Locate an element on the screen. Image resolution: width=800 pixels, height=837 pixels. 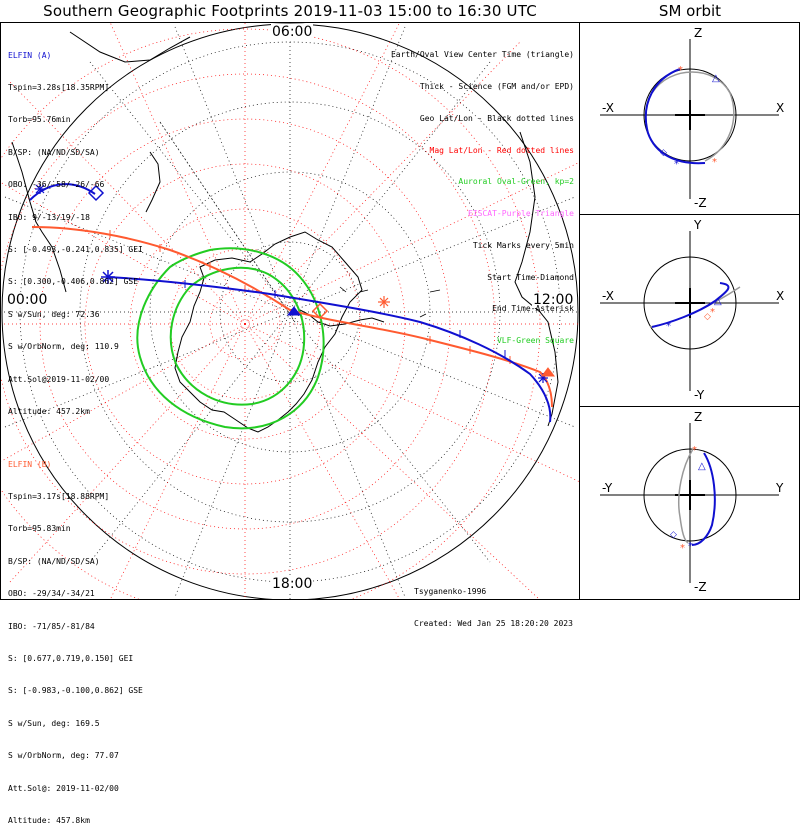
auroral-oval-inner is located at coordinates (237, 336).